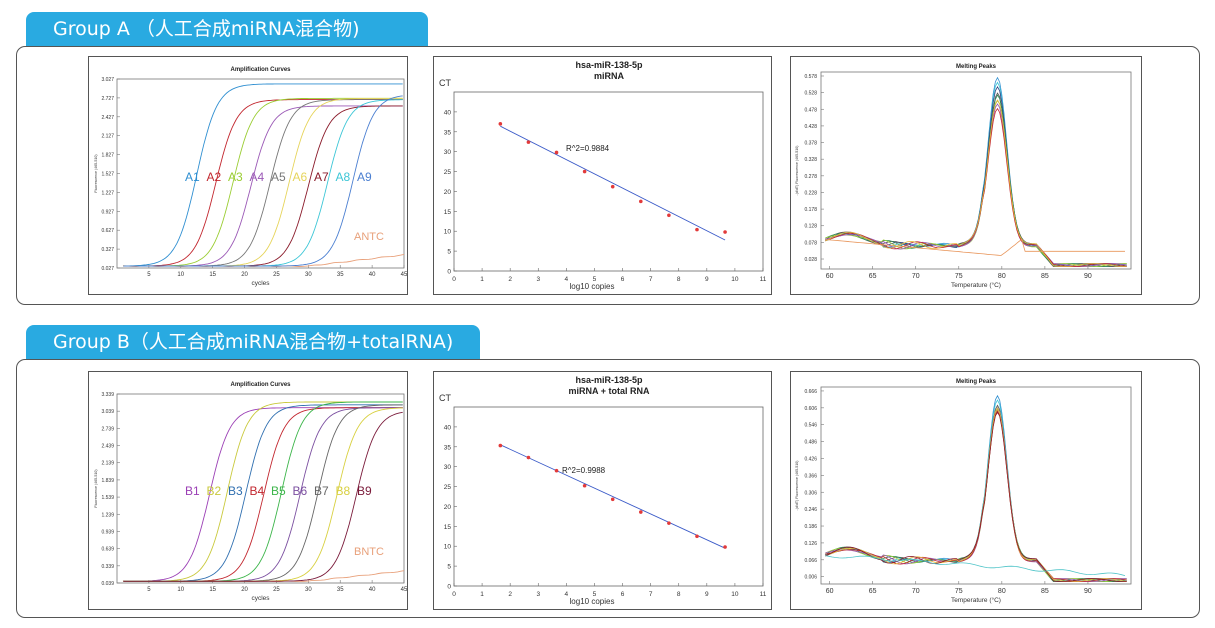 The height and width of the screenshot is (628, 1215). What do you see at coordinates (276, 275) in the screenshot?
I see `x-tick-label: 25` at bounding box center [276, 275].